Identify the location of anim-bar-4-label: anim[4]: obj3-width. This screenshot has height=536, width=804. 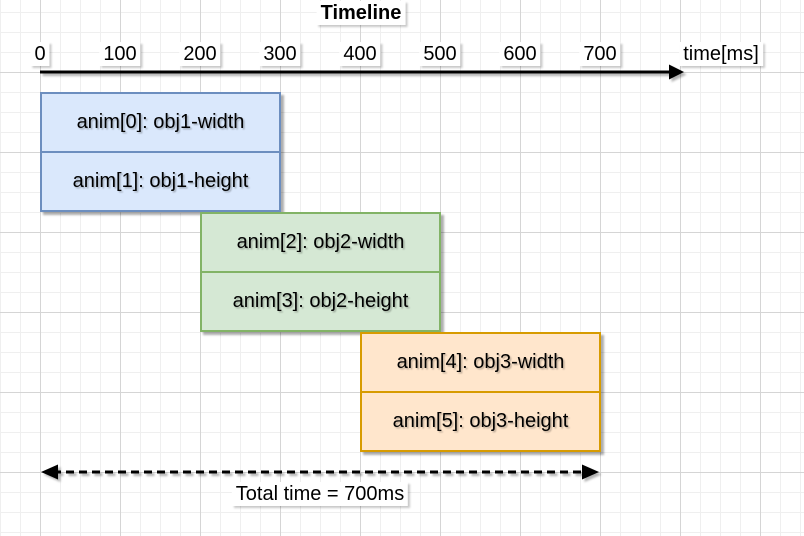
(480, 362).